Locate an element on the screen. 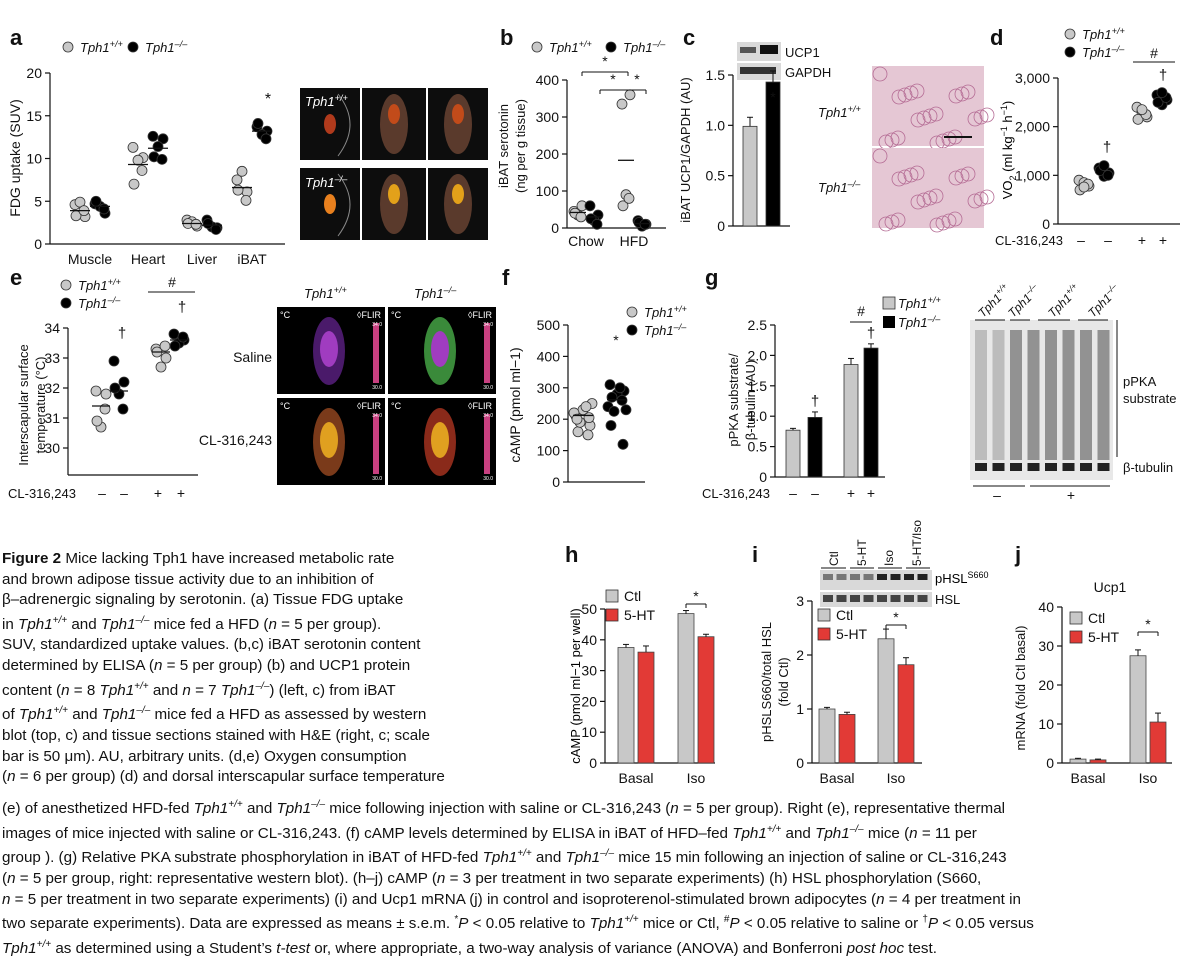 Image resolution: width=1200 pixels, height=961 pixels. g-blot-lane-label: Tph1–/– is located at coordinates (1023, 300).